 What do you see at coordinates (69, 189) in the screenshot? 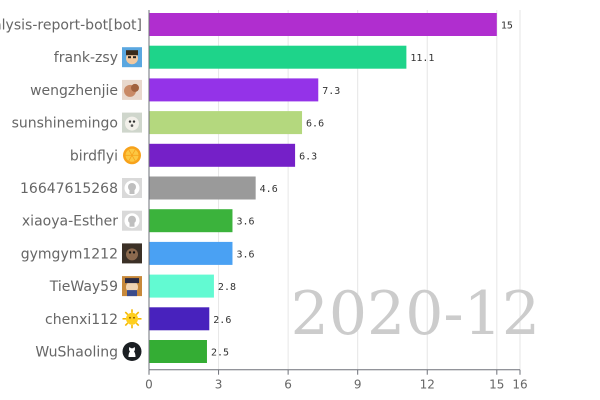
I see `category-label-16647615268: 16647615268` at bounding box center [69, 189].